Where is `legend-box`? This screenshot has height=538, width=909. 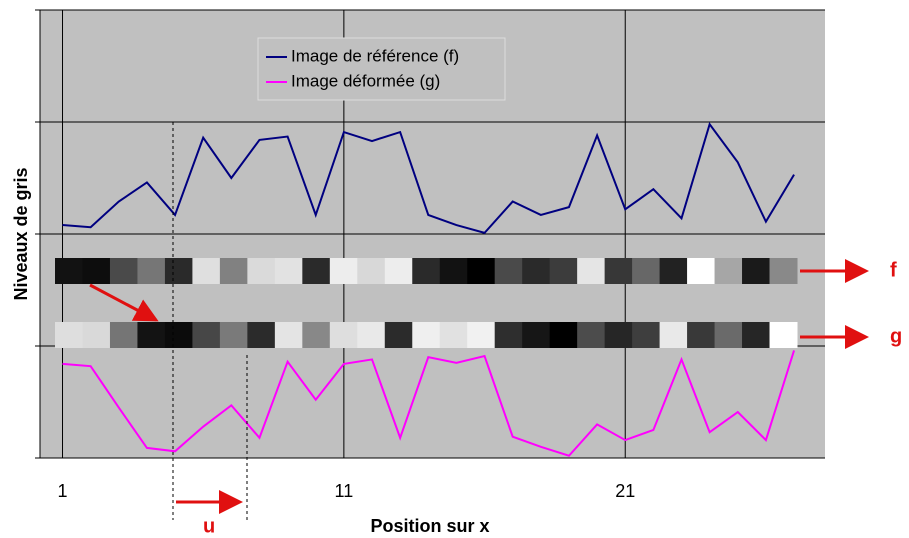 legend-box is located at coordinates (381, 69).